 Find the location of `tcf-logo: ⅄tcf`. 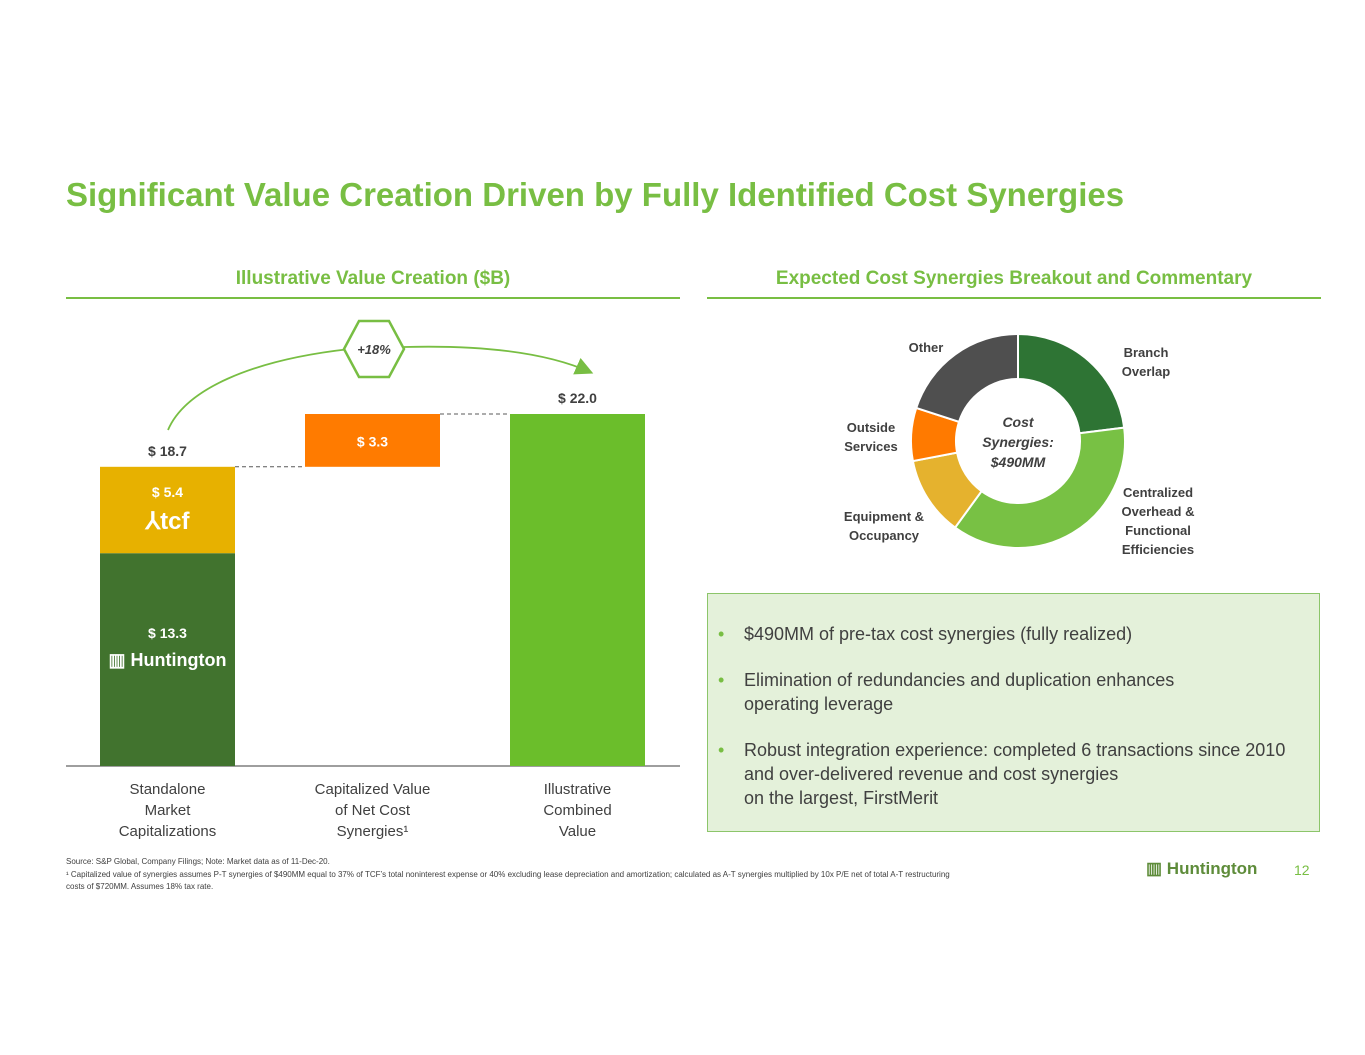

tcf-logo: ⅄tcf is located at coordinates (168, 521).